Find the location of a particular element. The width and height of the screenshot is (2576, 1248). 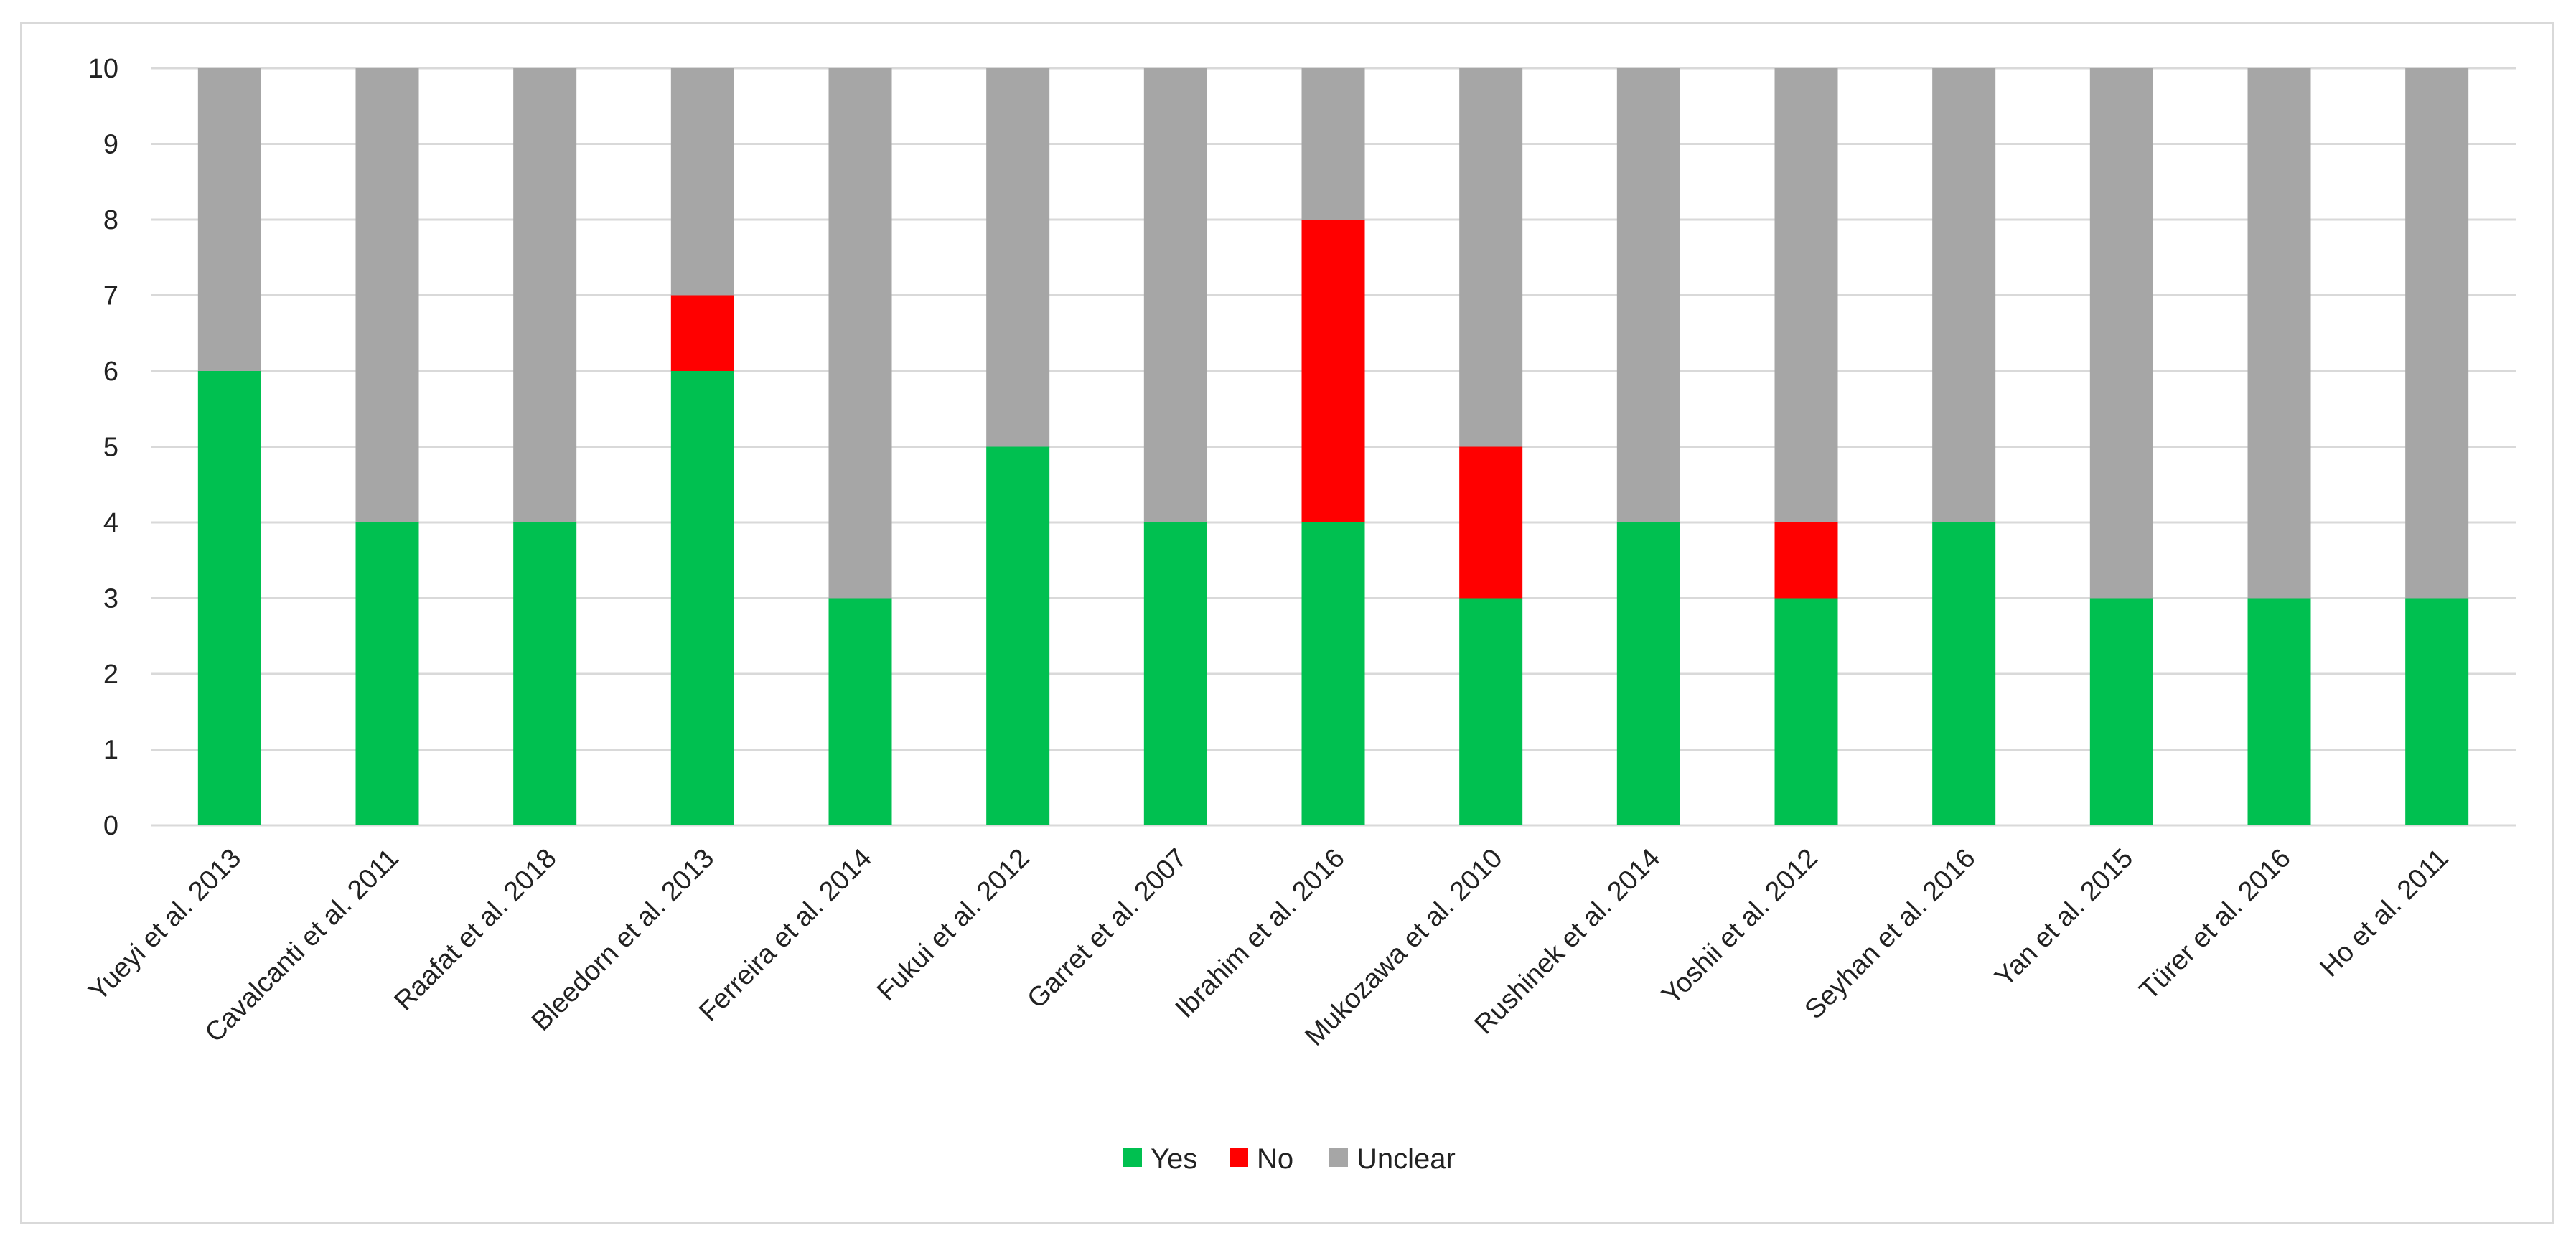

y-tick-label: 6 is located at coordinates (111, 372).